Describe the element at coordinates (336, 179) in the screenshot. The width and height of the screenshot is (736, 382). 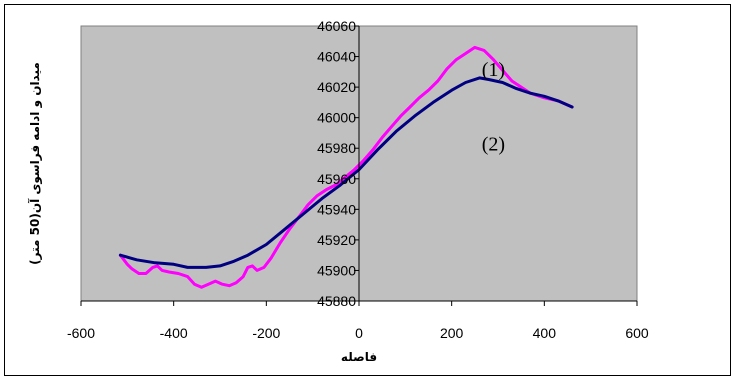
I see `y-tick-label: 45960` at that location.